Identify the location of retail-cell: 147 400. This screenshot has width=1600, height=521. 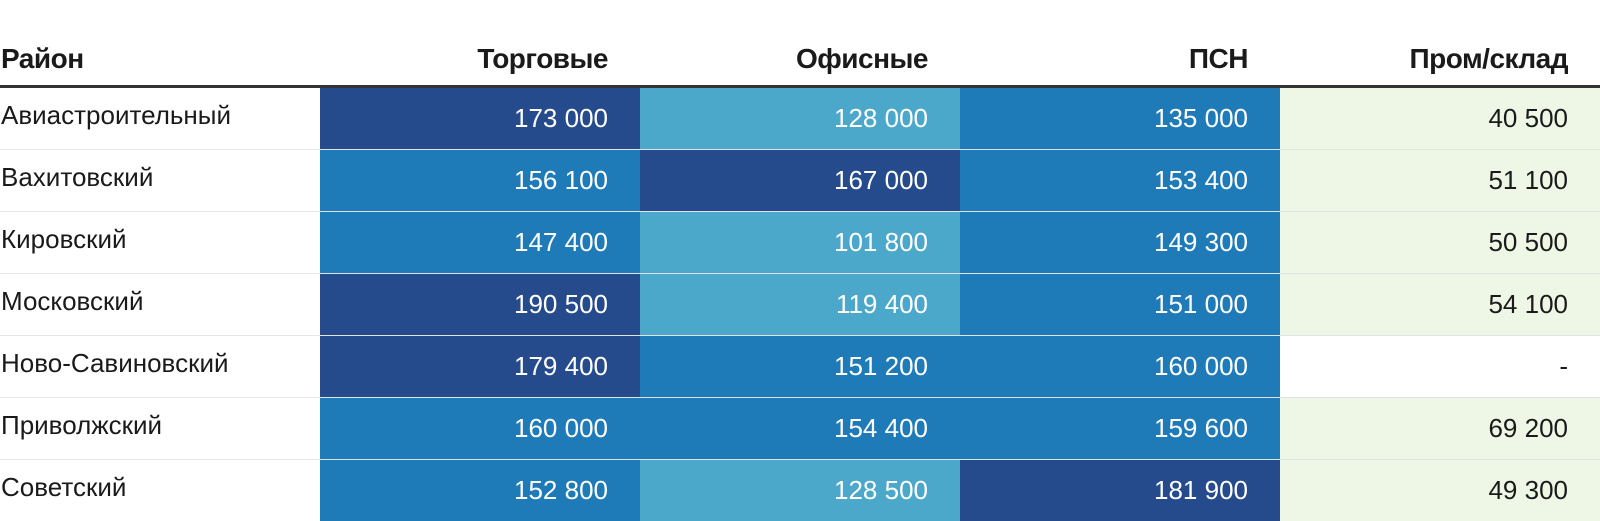
(480, 243).